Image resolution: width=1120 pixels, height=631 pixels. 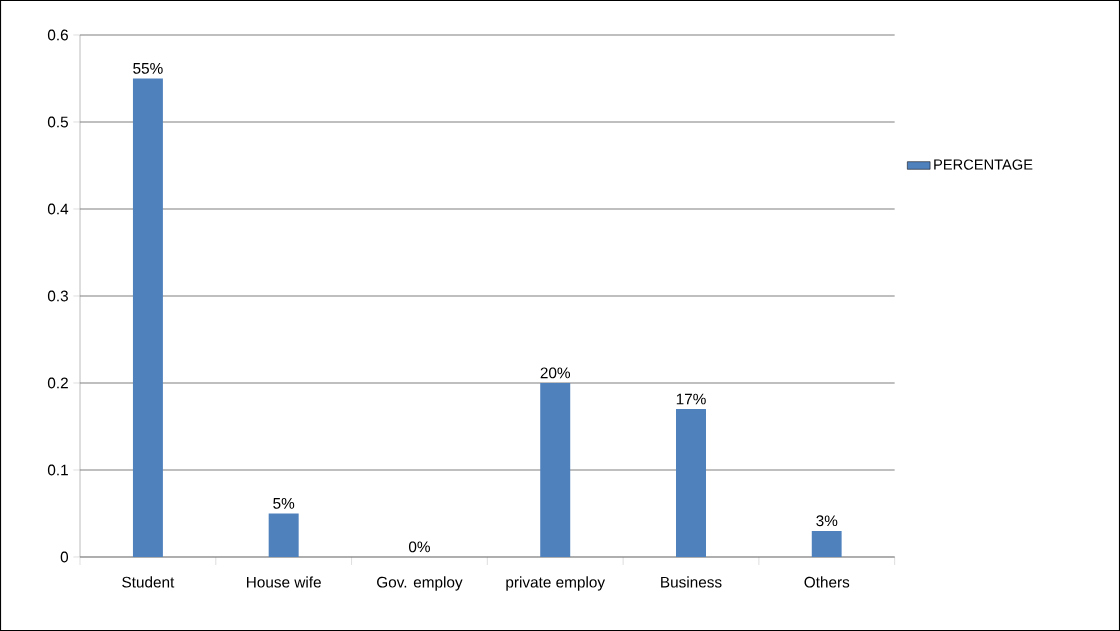 What do you see at coordinates (148, 582) in the screenshot?
I see `x-tick-label: Student` at bounding box center [148, 582].